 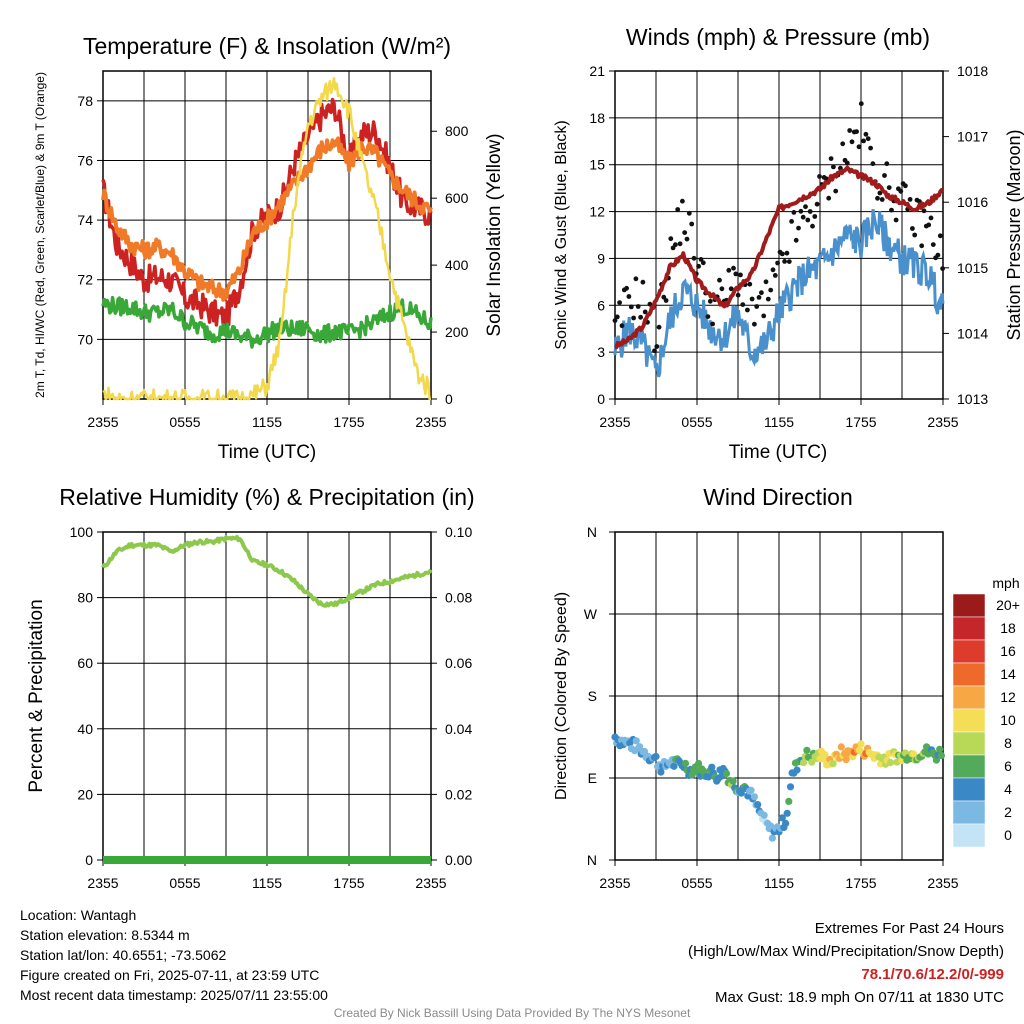 I want to click on pressure-y2-tick-label: 1017, so click(x=972, y=137).